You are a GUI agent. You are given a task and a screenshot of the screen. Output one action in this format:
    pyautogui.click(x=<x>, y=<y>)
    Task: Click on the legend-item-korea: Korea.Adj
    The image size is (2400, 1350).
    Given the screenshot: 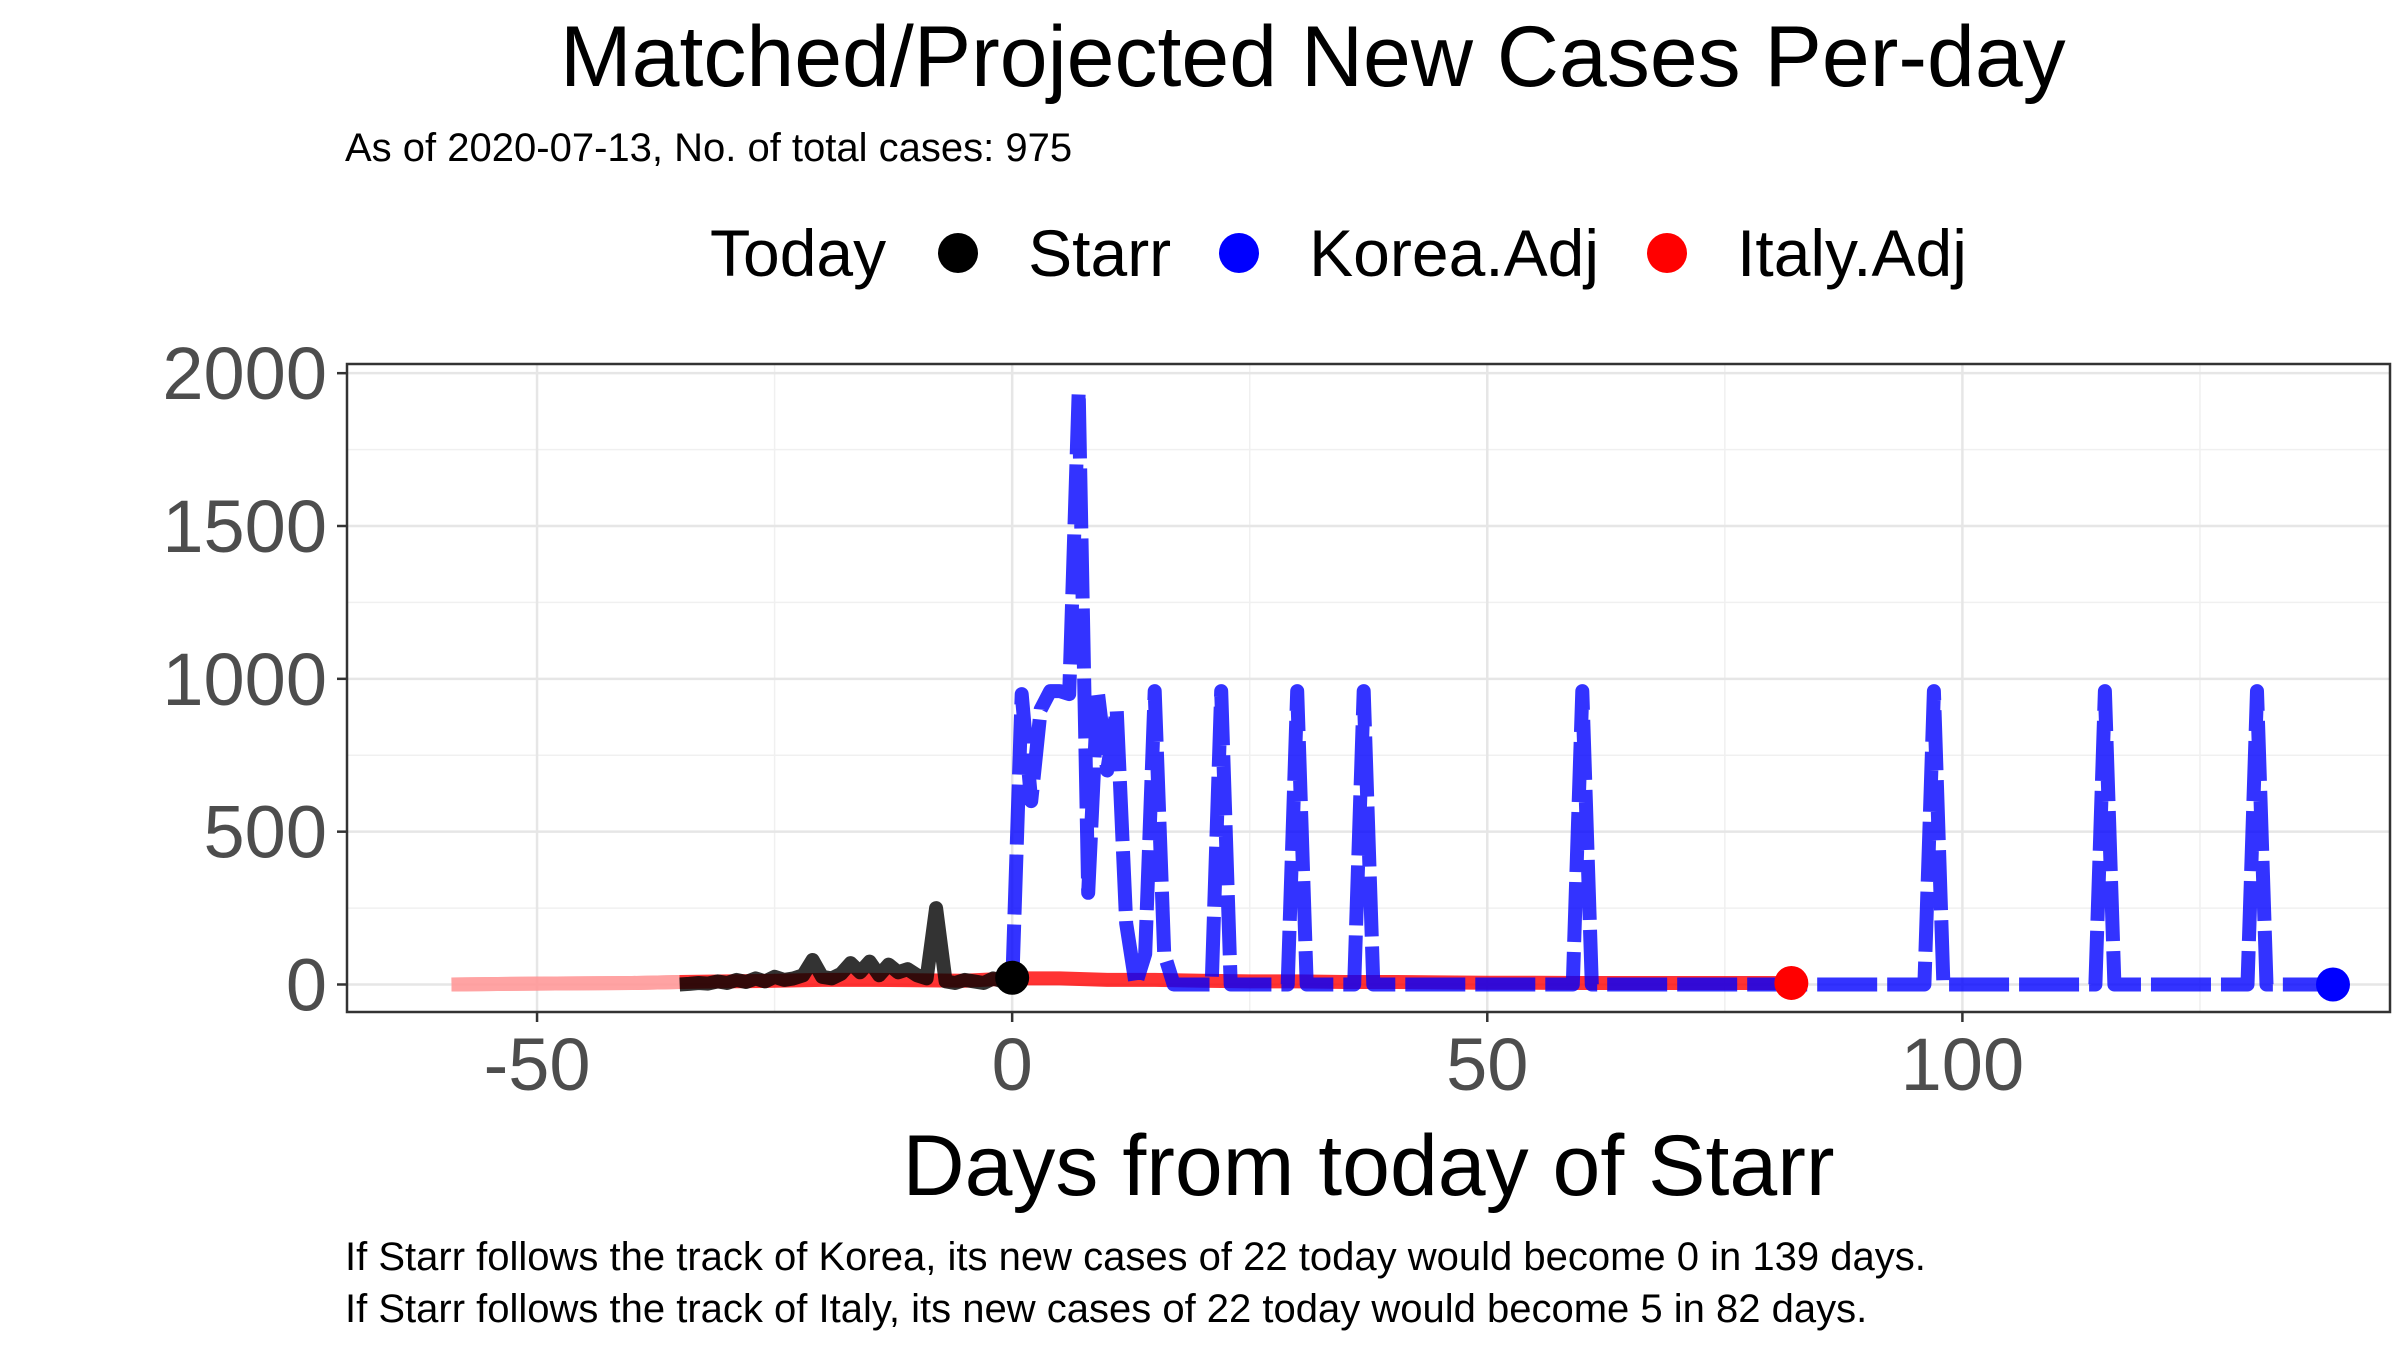 What is the action you would take?
    pyautogui.click(x=1409, y=253)
    